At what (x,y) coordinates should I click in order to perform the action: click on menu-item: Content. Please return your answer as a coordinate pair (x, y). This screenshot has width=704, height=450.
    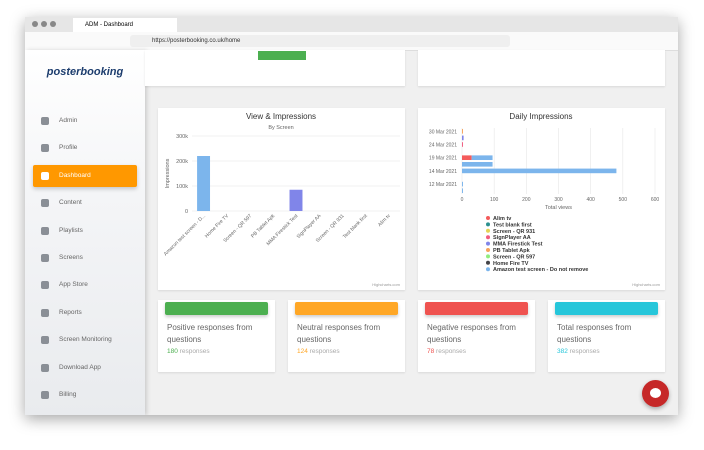
    Looking at the image, I should click on (85, 203).